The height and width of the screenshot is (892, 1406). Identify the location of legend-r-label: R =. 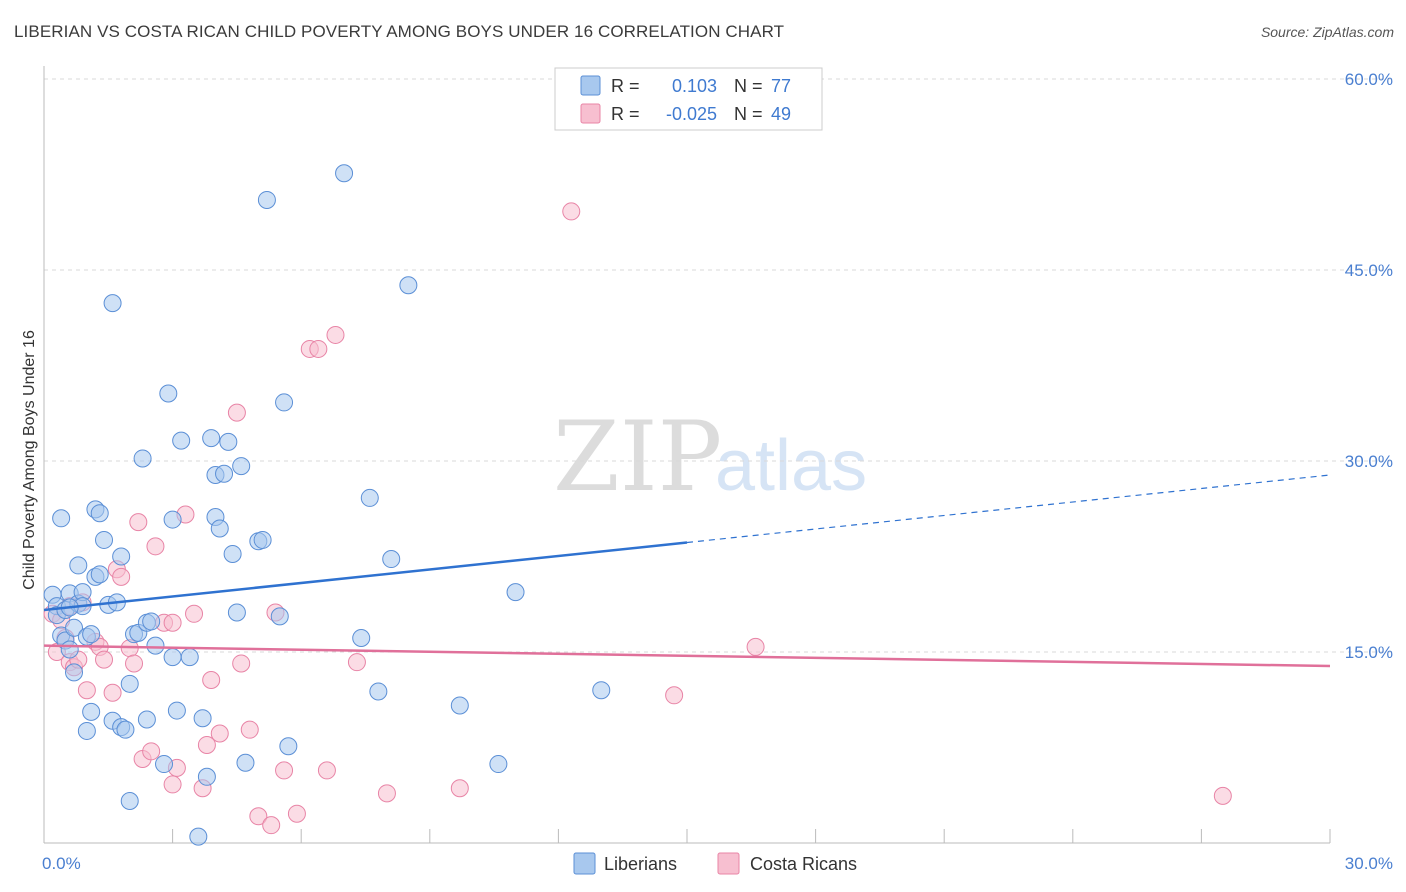
(625, 86).